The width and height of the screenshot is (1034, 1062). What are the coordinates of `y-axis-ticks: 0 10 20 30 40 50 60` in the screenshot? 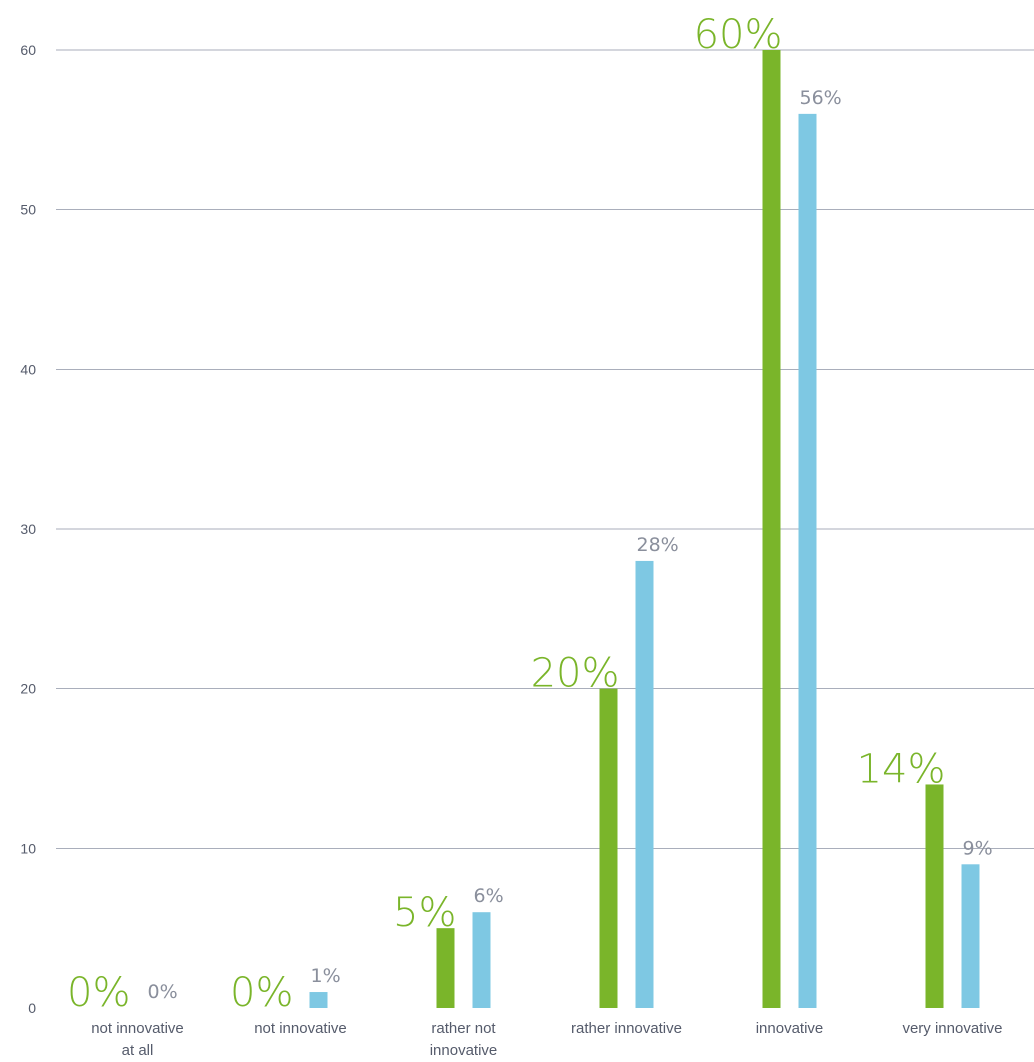 It's located at (28, 529).